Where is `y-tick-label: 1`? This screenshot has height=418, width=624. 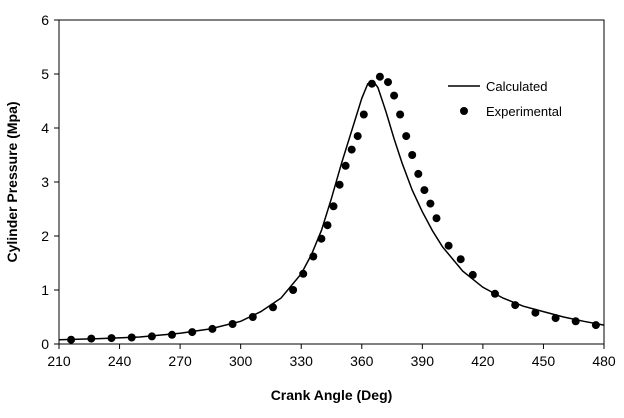
y-tick-label: 1 is located at coordinates (45, 290).